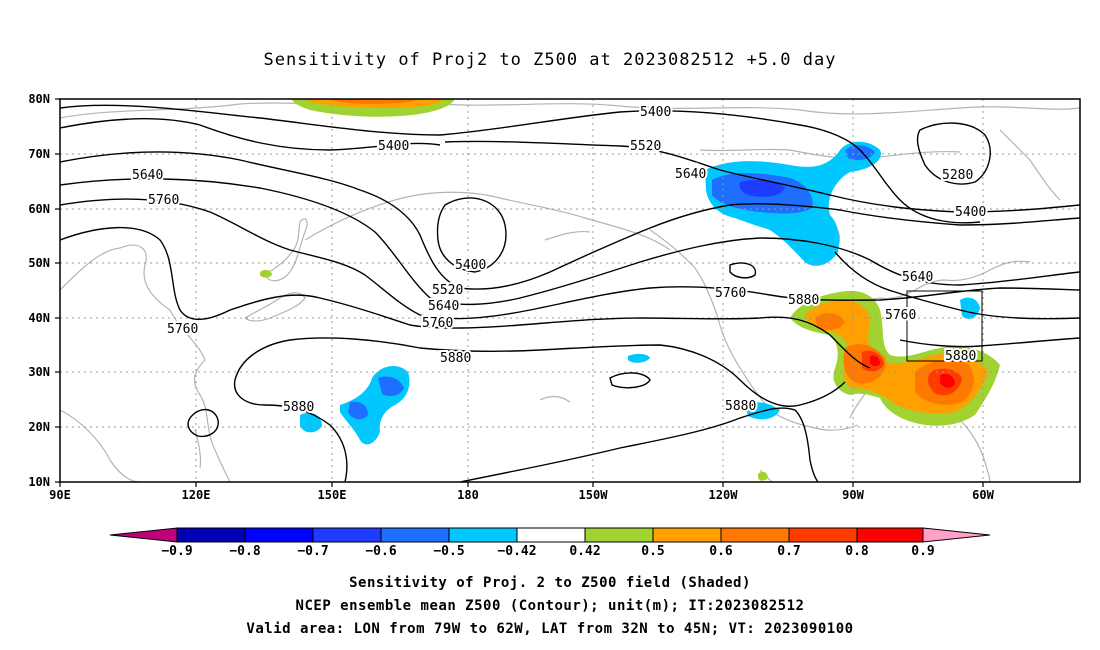 This screenshot has width=1100, height=650. I want to click on colorbar-tick-label: 0.8, so click(857, 551).